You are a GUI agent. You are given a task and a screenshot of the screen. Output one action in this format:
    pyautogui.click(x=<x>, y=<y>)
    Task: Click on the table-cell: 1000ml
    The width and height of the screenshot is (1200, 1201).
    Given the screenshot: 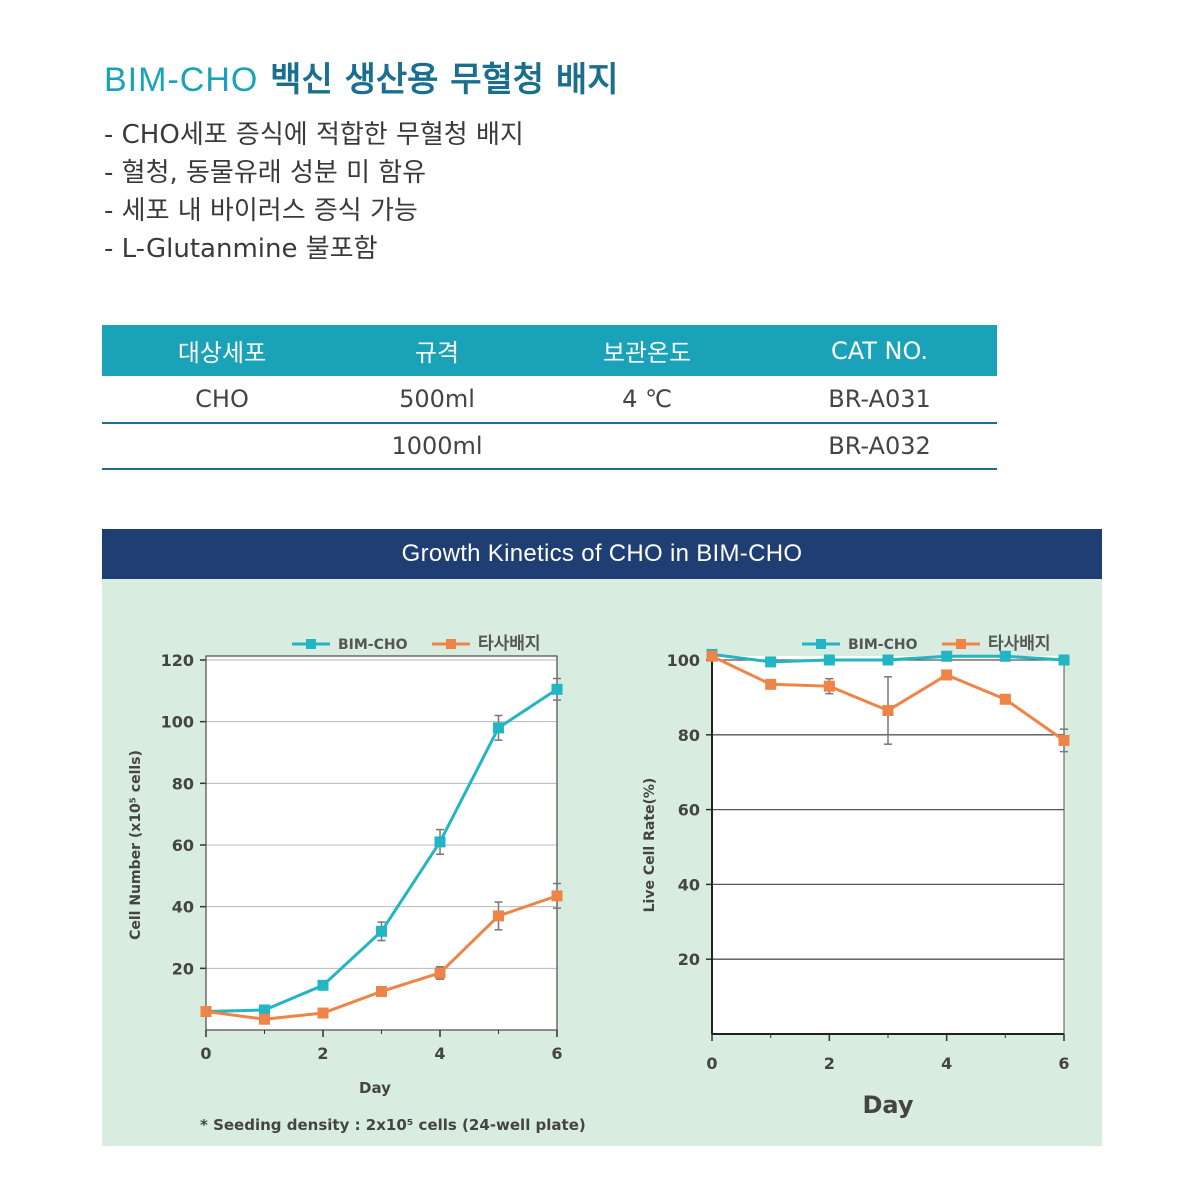 What is the action you would take?
    pyautogui.click(x=437, y=446)
    